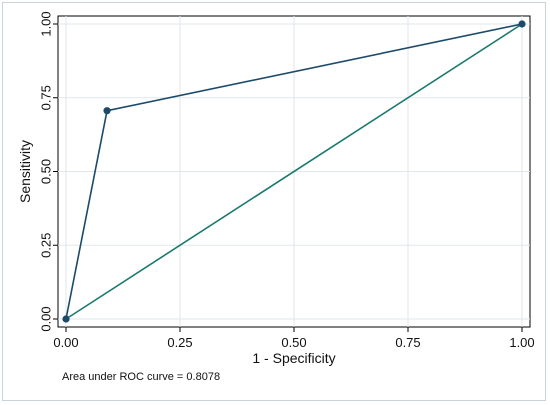 This screenshot has height=405, width=550. What do you see at coordinates (46, 23) in the screenshot?
I see `y-tick-label: 1.00` at bounding box center [46, 23].